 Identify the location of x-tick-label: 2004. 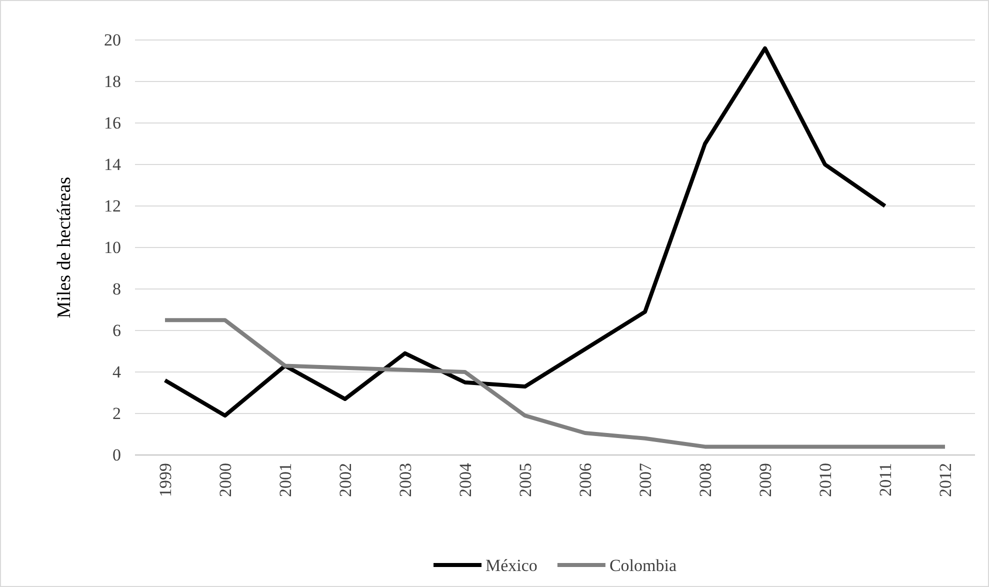
(465, 479).